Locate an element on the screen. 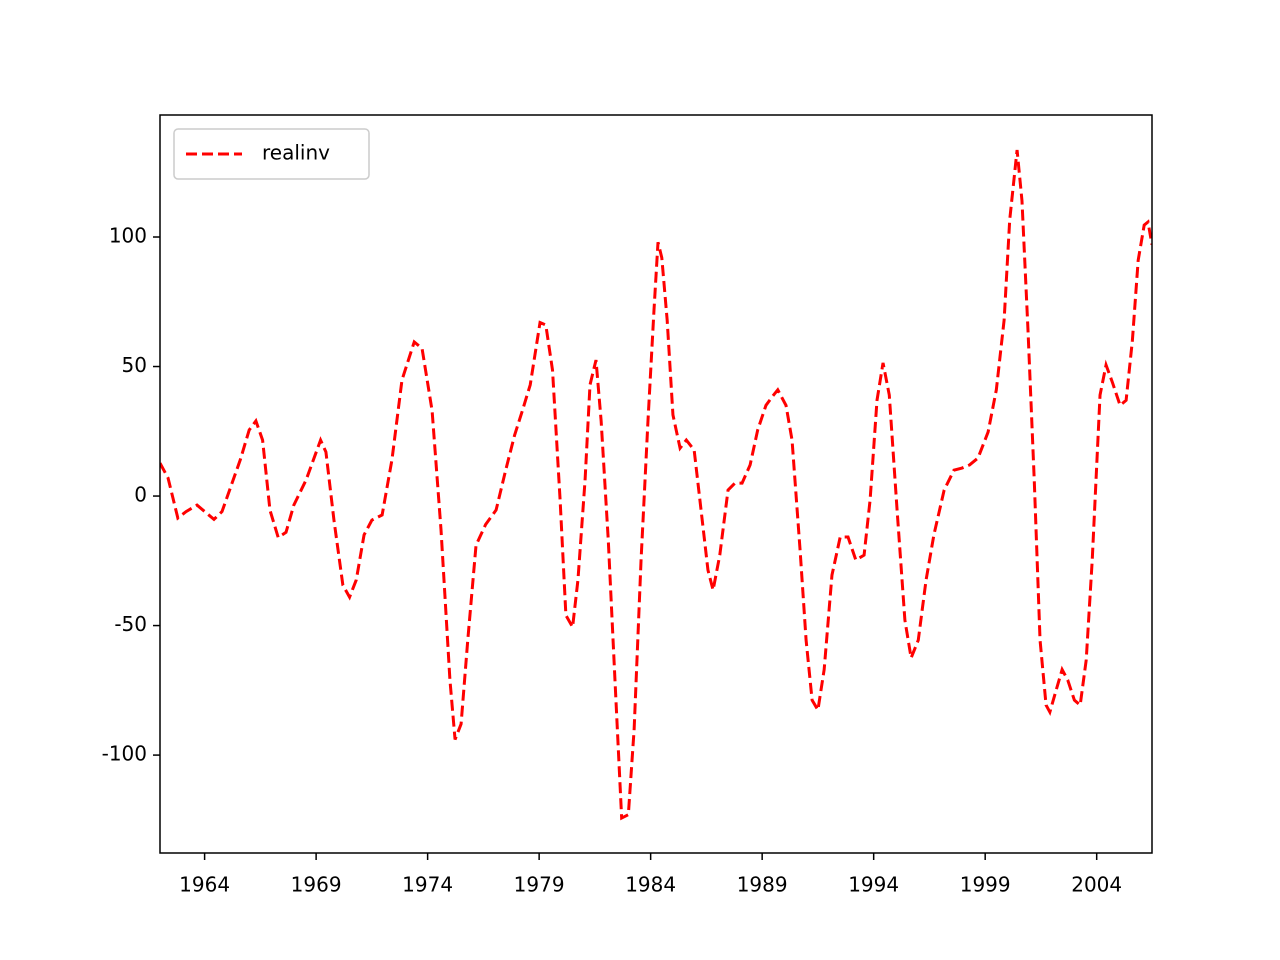  y-tick-label: -50 is located at coordinates (130, 624).